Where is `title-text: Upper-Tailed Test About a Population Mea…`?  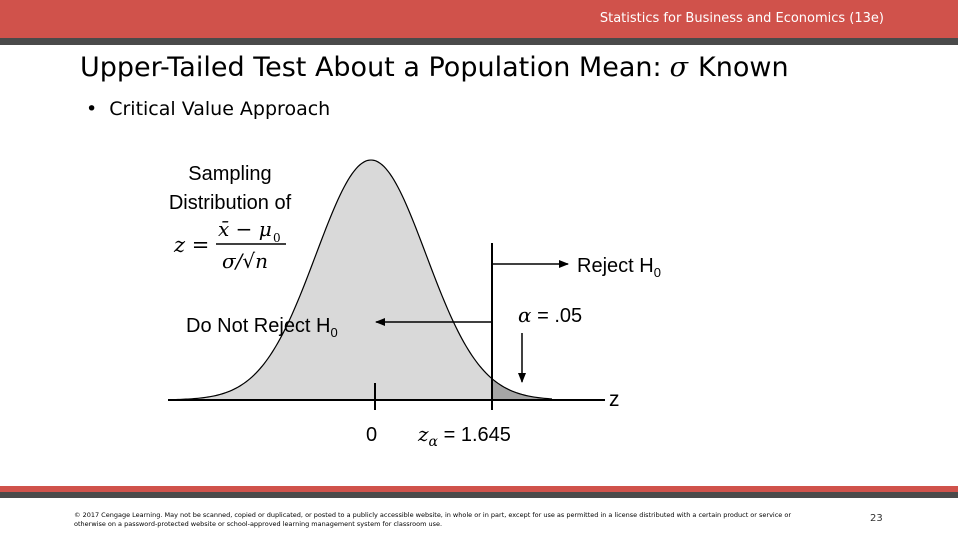 title-text: Upper-Tailed Test About a Population Mea… is located at coordinates (371, 67).